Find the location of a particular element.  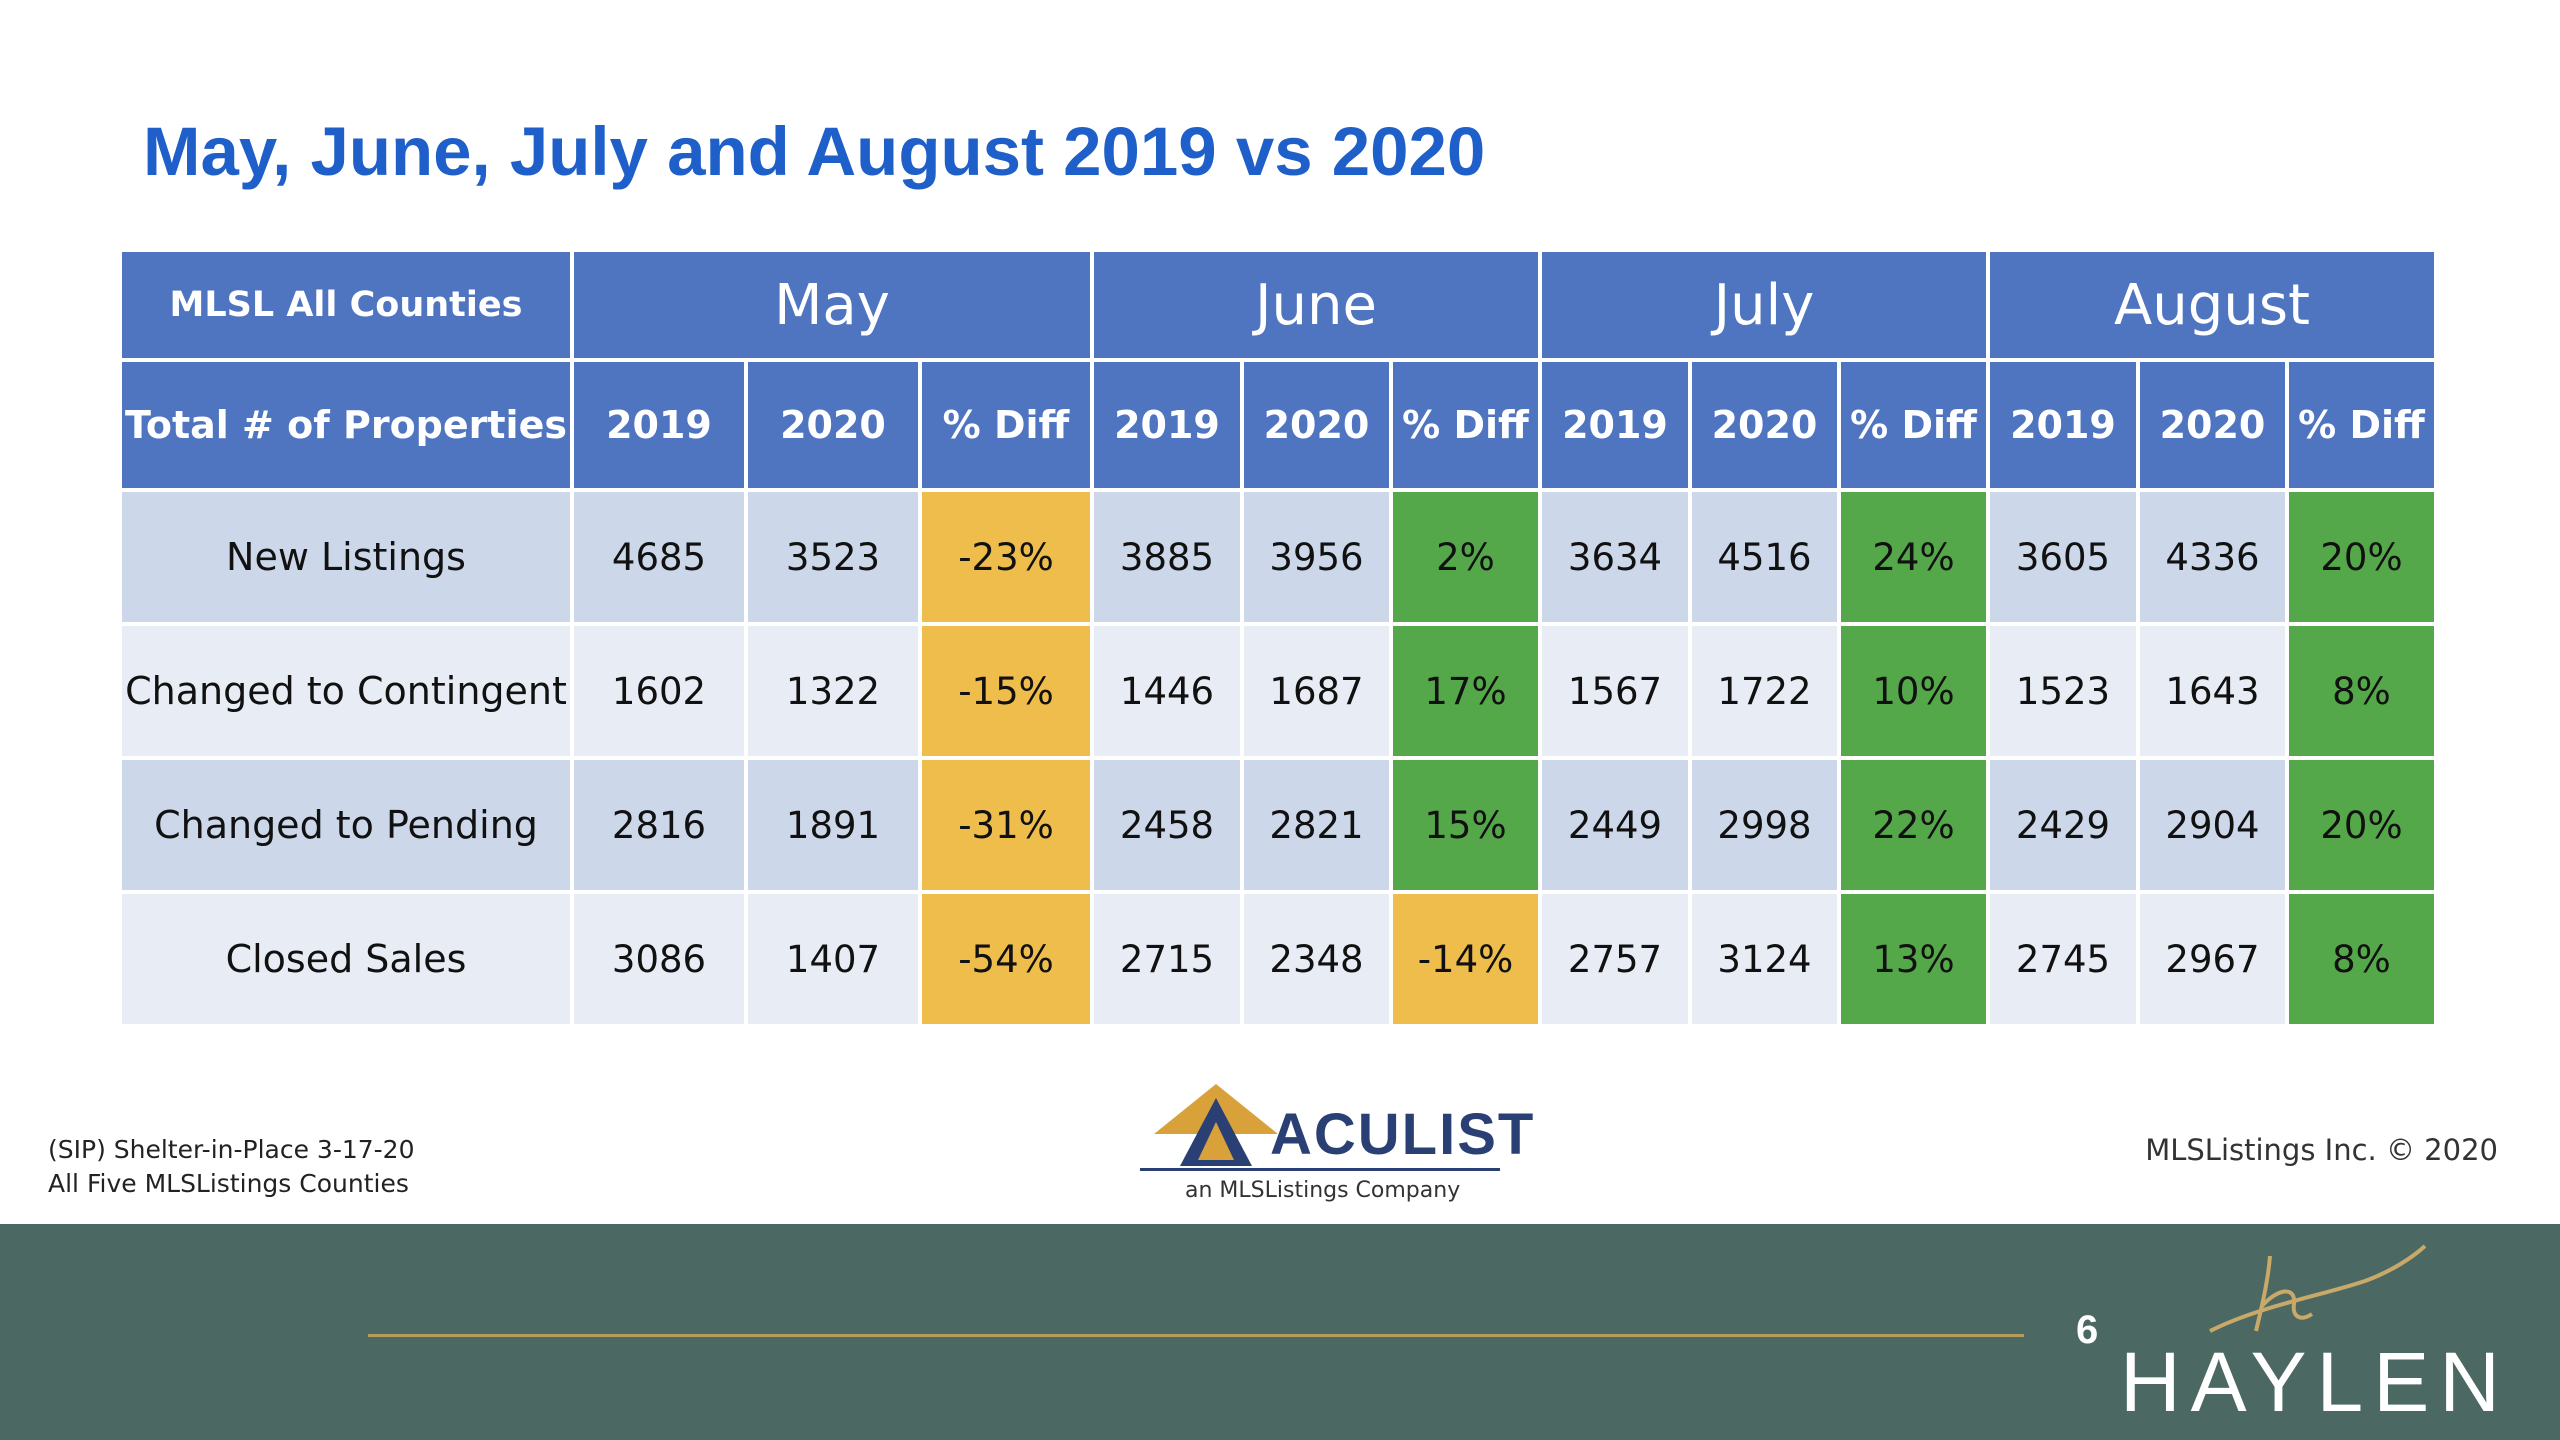

value-2019-cell: 2458 is located at coordinates (1167, 825).